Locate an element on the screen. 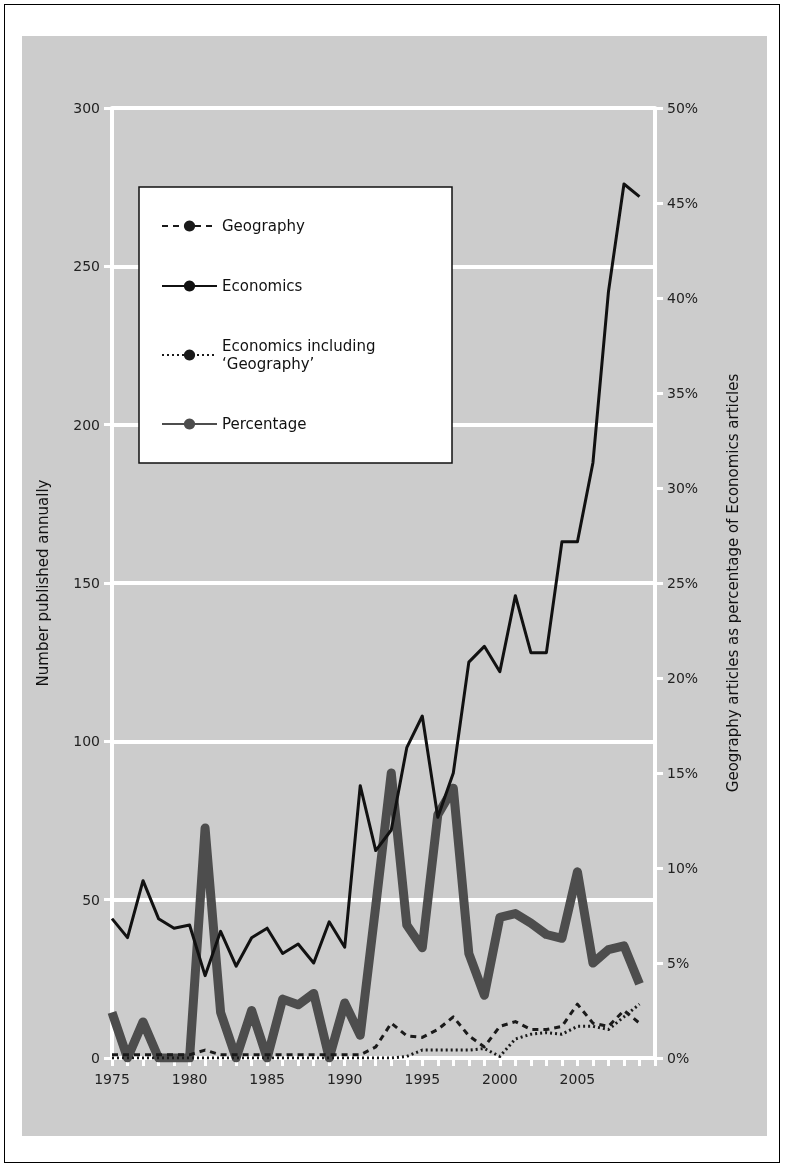  y-tick-label: 300 is located at coordinates (86, 108).